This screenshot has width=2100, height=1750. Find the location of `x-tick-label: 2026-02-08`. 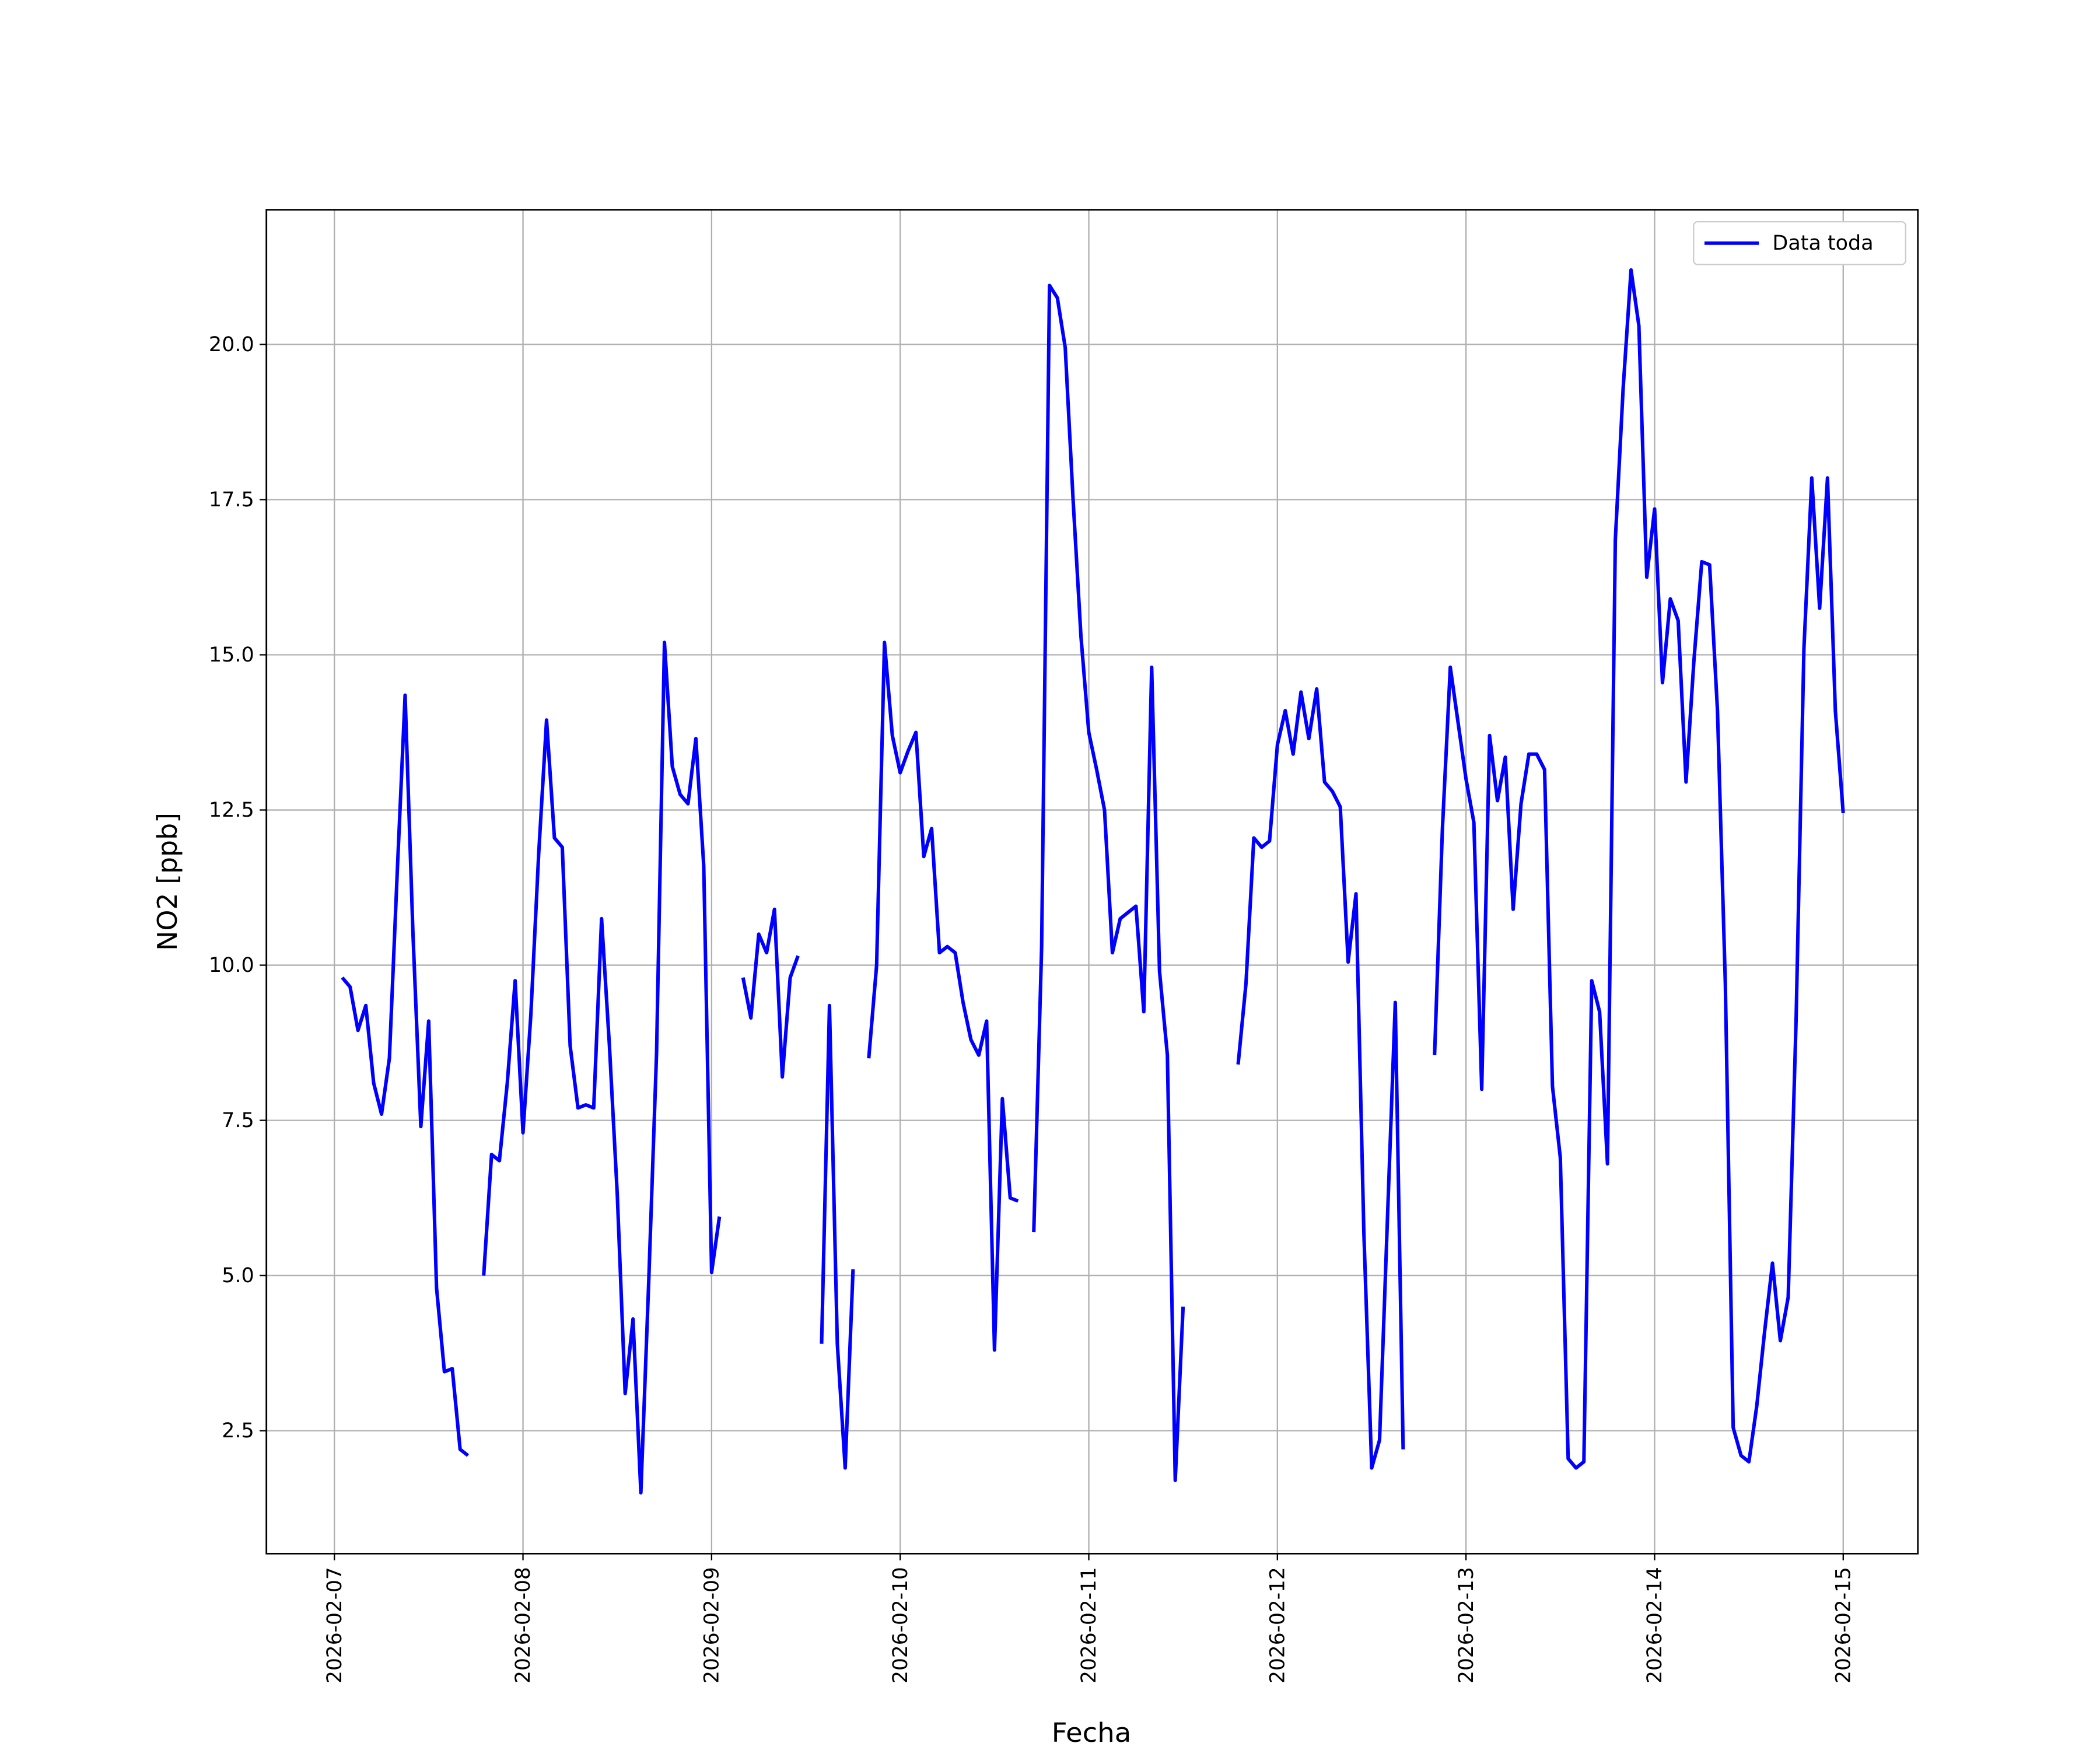

x-tick-label: 2026-02-08 is located at coordinates (523, 1625).